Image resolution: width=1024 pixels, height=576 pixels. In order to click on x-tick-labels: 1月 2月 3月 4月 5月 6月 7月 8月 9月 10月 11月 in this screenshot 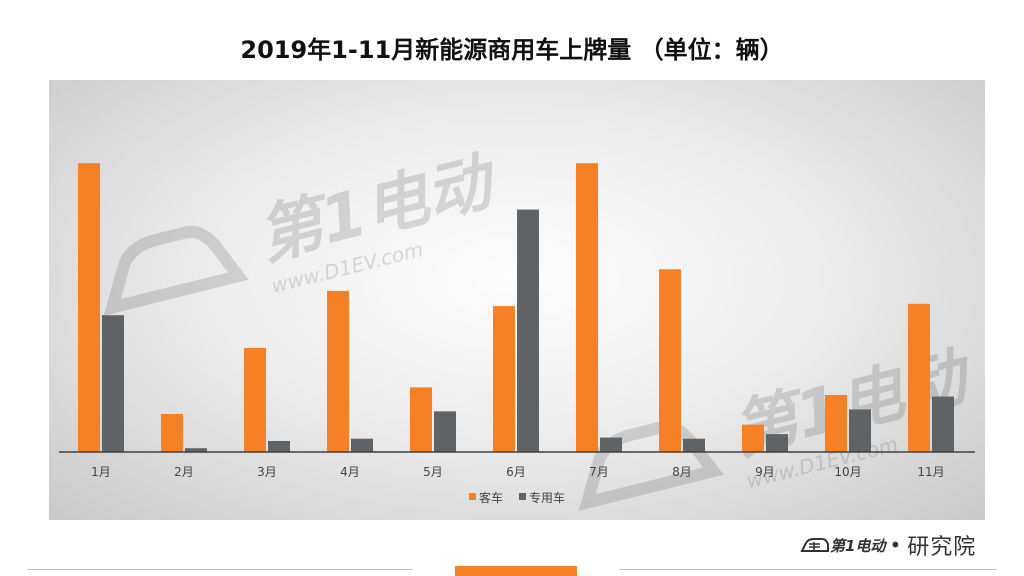, I will do `click(517, 472)`.